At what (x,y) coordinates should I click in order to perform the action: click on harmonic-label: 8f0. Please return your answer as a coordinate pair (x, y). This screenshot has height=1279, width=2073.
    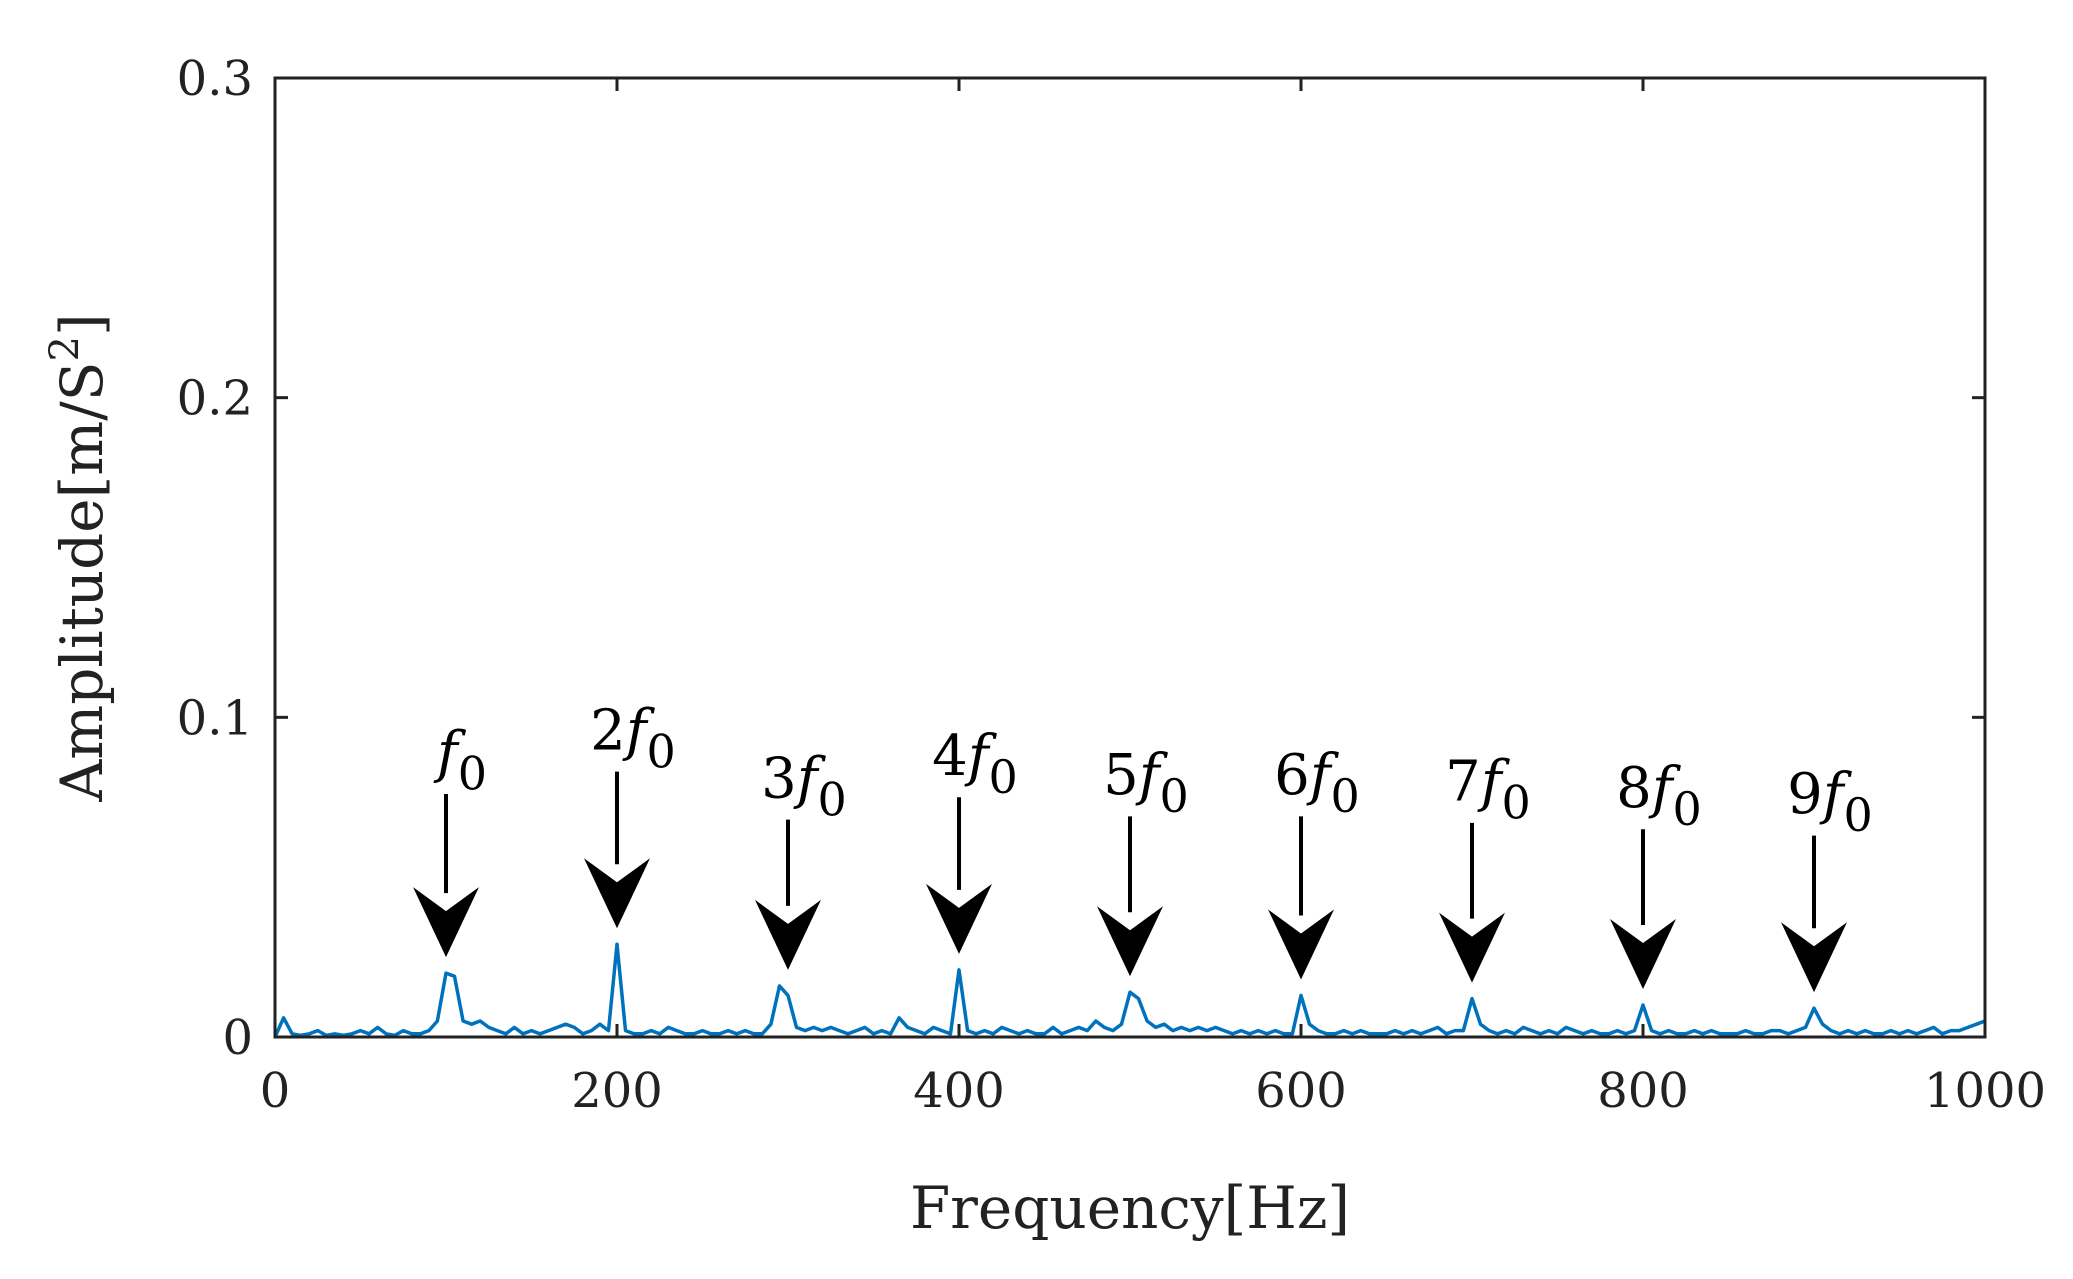
    Looking at the image, I should click on (1659, 796).